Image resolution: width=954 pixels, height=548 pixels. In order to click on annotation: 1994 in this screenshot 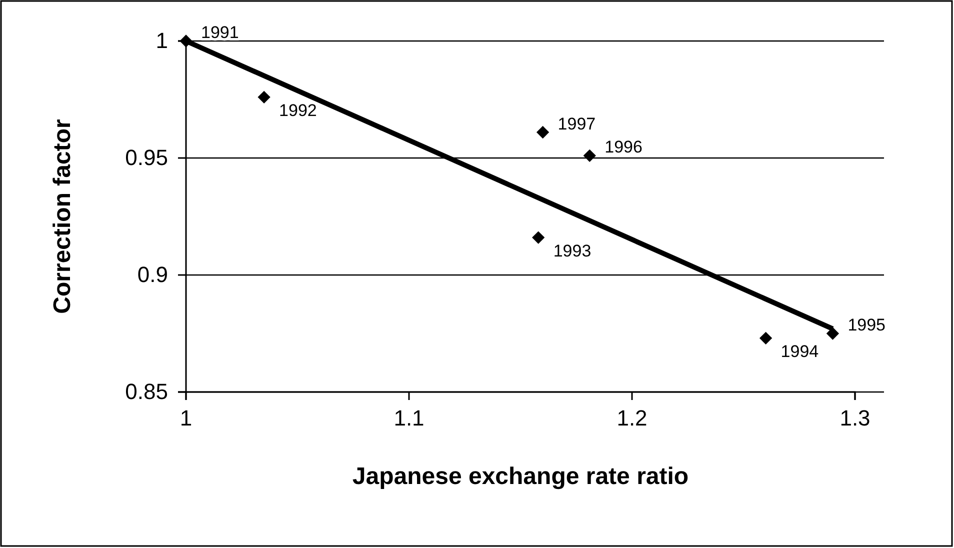, I will do `click(799, 352)`.